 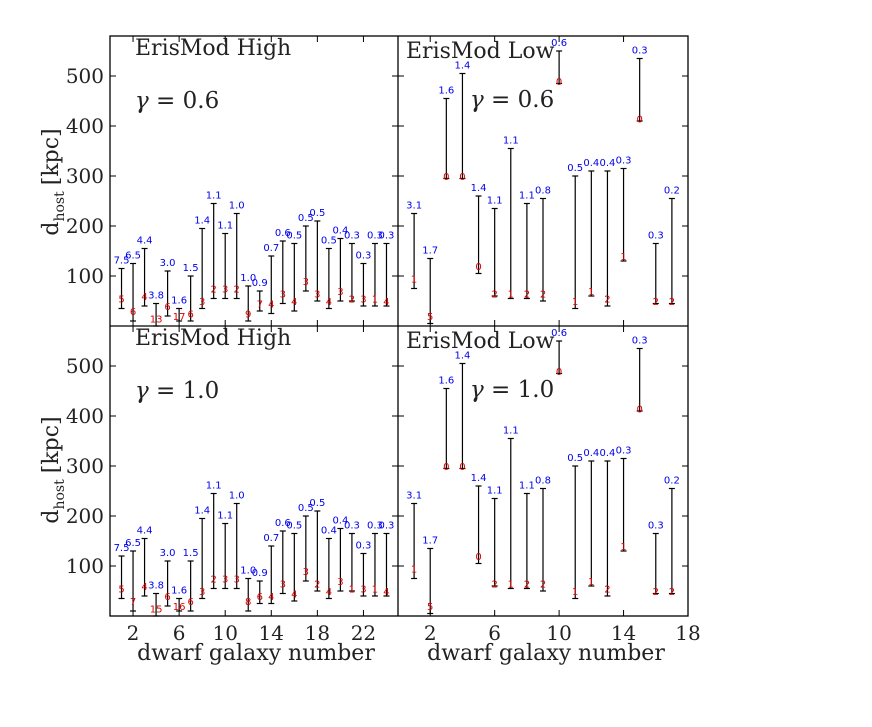 What do you see at coordinates (543, 481) in the screenshot?
I see `mass-ratio-label: 0.8` at bounding box center [543, 481].